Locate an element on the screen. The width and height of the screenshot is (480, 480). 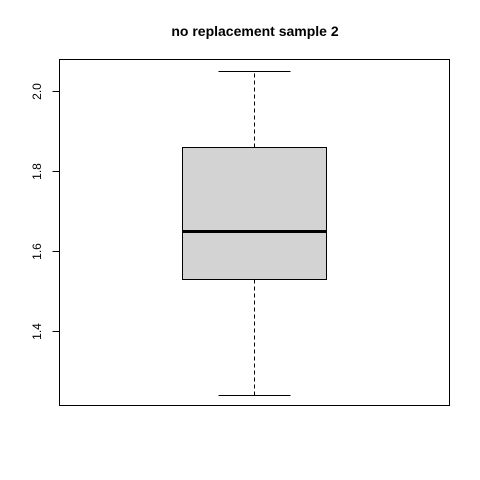
y-axis: 1.4 1.6 1.8 2.0 is located at coordinates (45, 211).